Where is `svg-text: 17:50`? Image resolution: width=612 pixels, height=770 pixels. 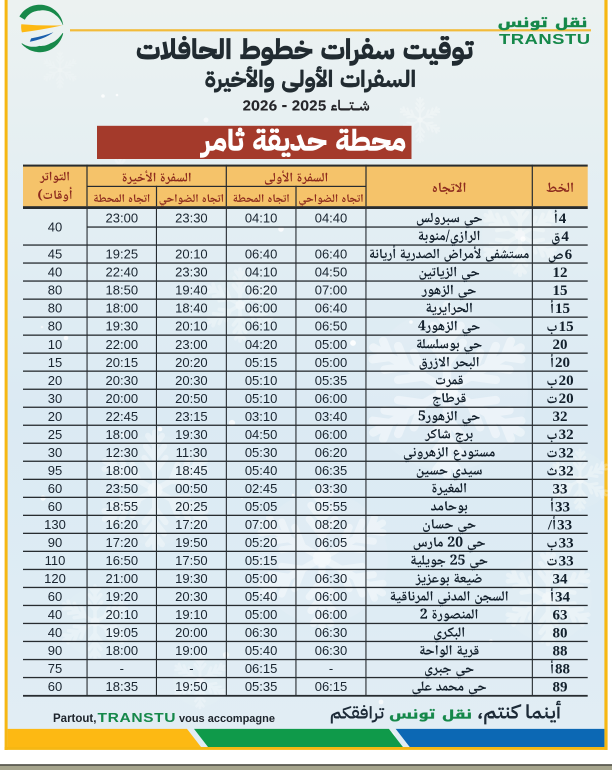 svg-text: 17:50 is located at coordinates (191, 560).